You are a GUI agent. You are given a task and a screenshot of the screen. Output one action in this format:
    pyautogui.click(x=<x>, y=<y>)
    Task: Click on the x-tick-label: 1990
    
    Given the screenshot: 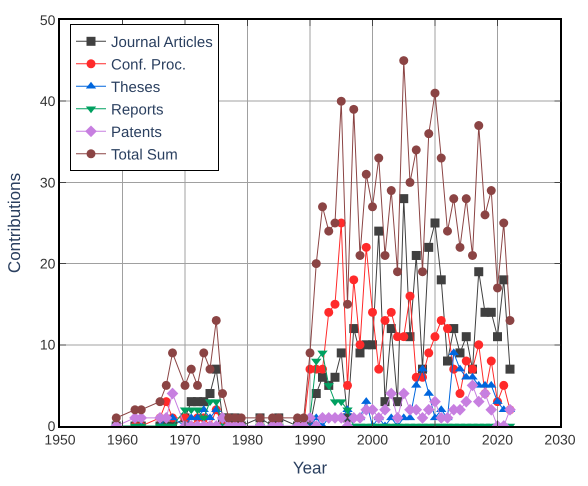 What is the action you would take?
    pyautogui.click(x=310, y=440)
    